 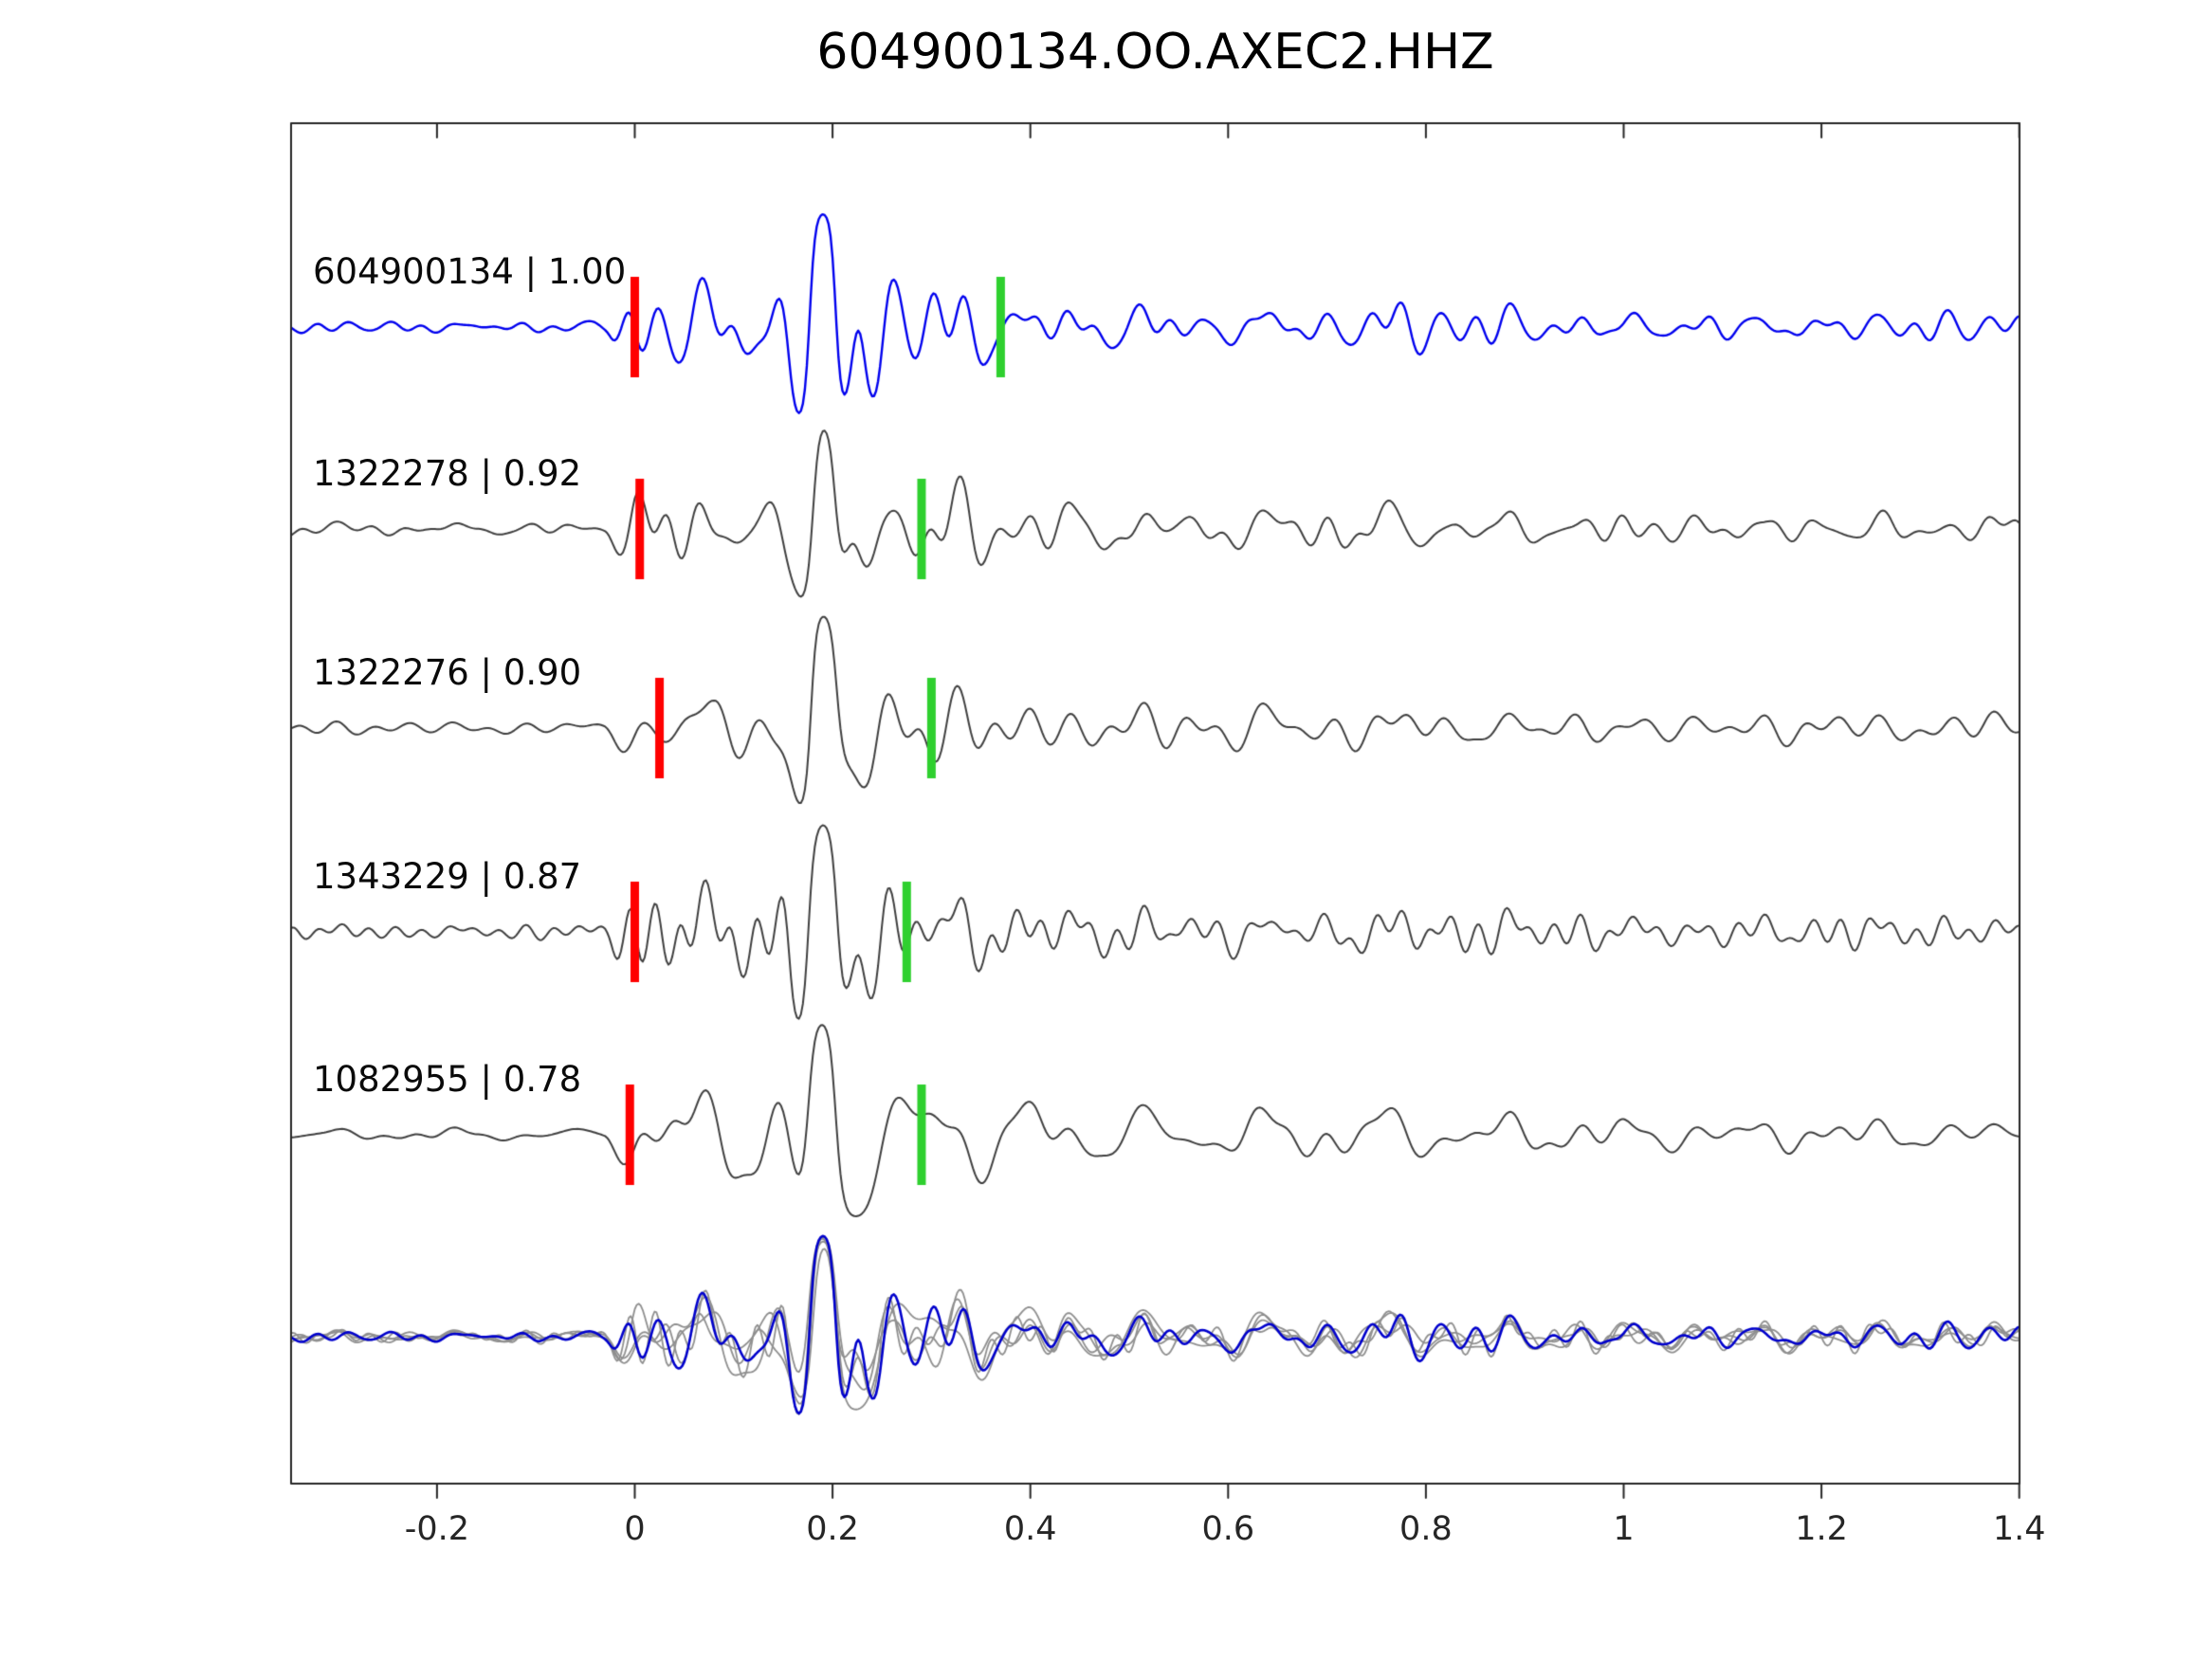 What do you see at coordinates (447, 672) in the screenshot?
I see `trace-label: 1322276 | 0.90` at bounding box center [447, 672].